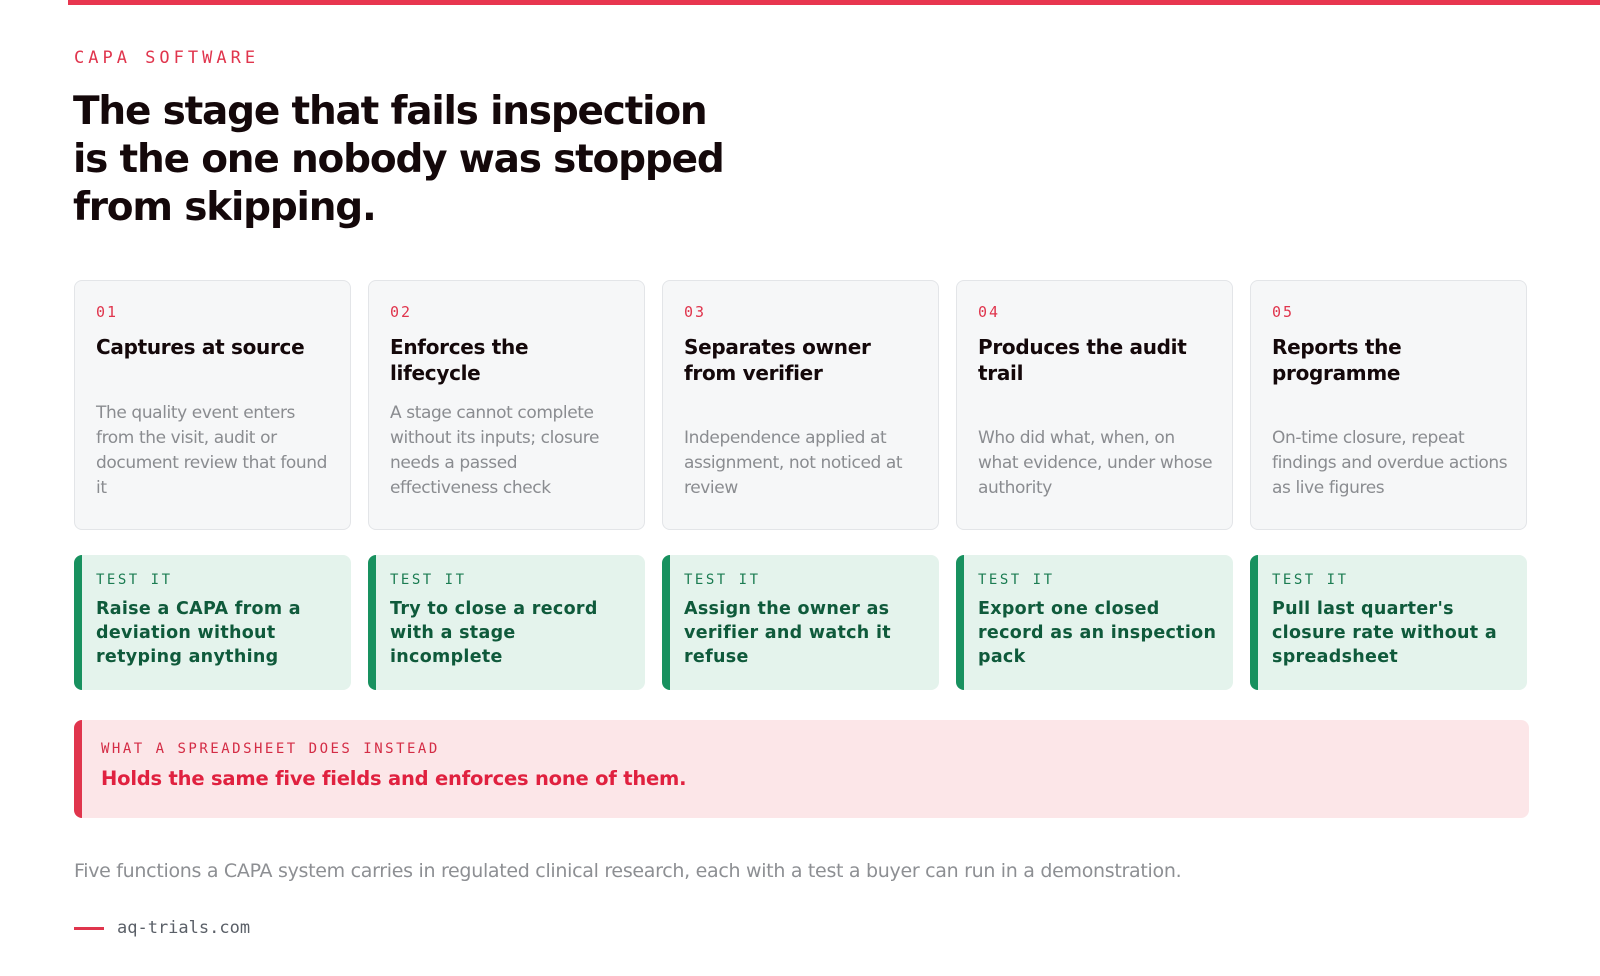 The width and height of the screenshot is (1600, 976). Describe the element at coordinates (1082, 360) in the screenshot. I see `card-title: Produces the audit trail` at that location.